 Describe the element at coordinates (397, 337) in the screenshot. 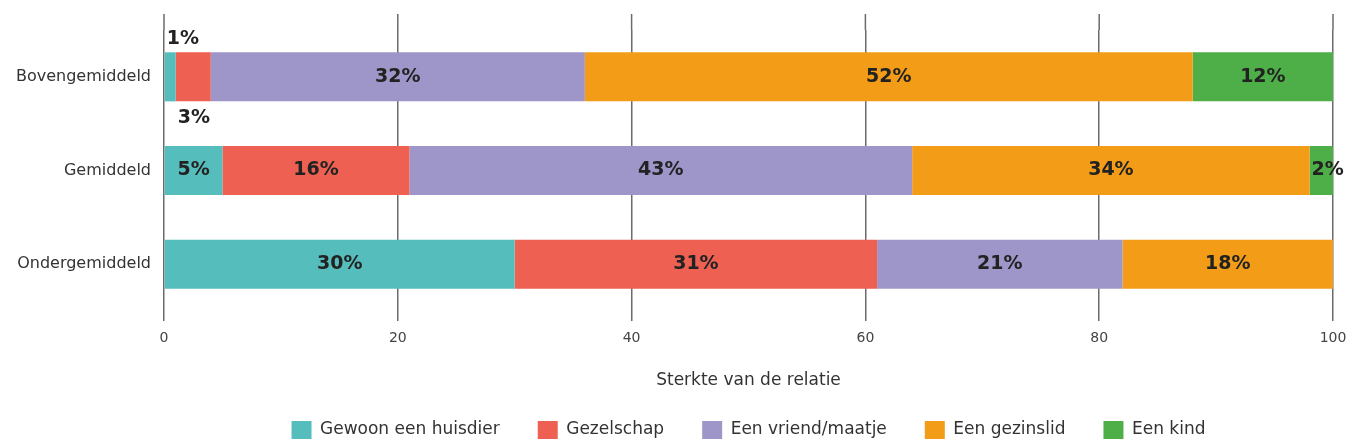

I see `x-tick-label: 20` at that location.